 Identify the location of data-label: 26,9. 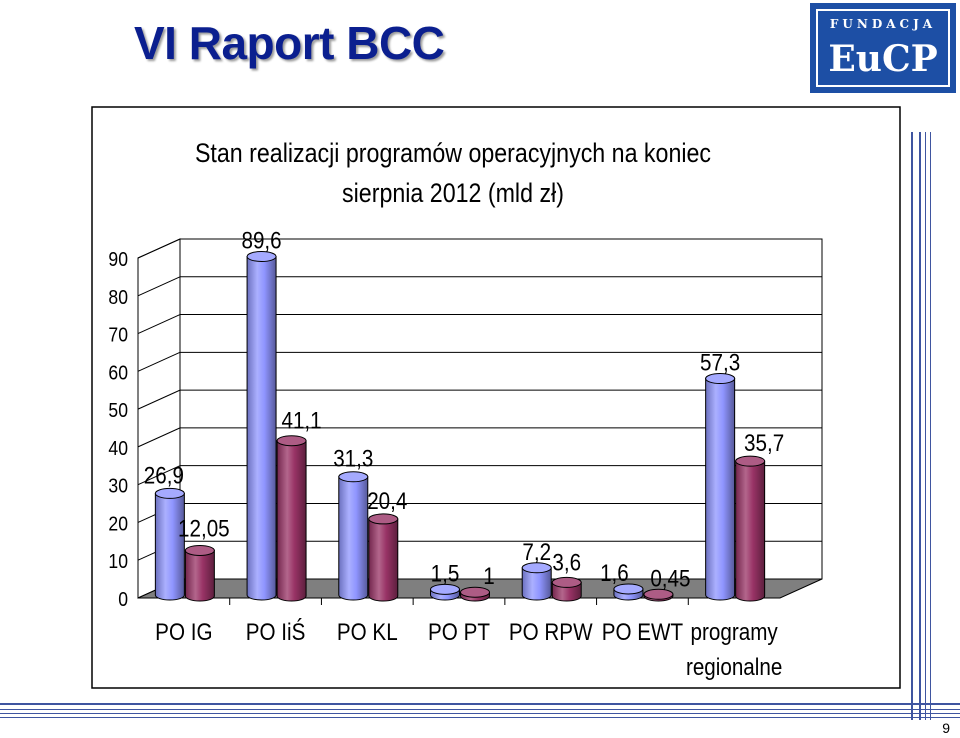
(164, 475).